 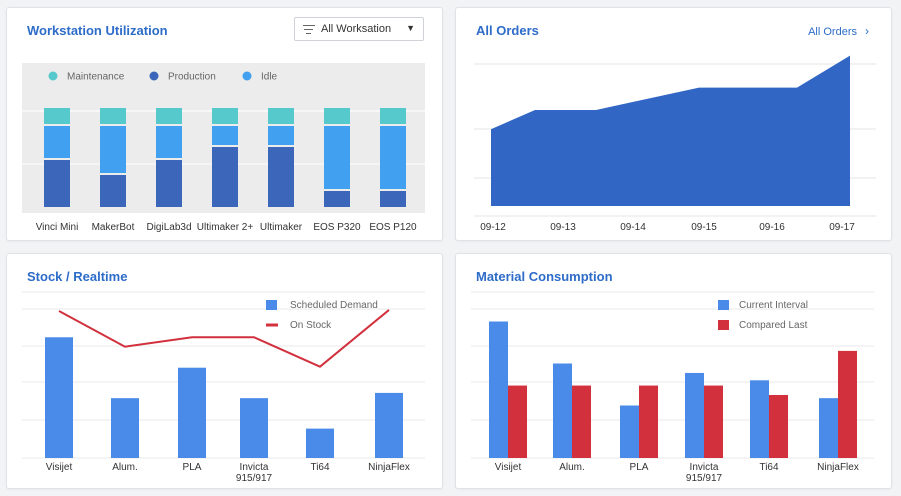 I want to click on area-series, so click(x=670, y=130).